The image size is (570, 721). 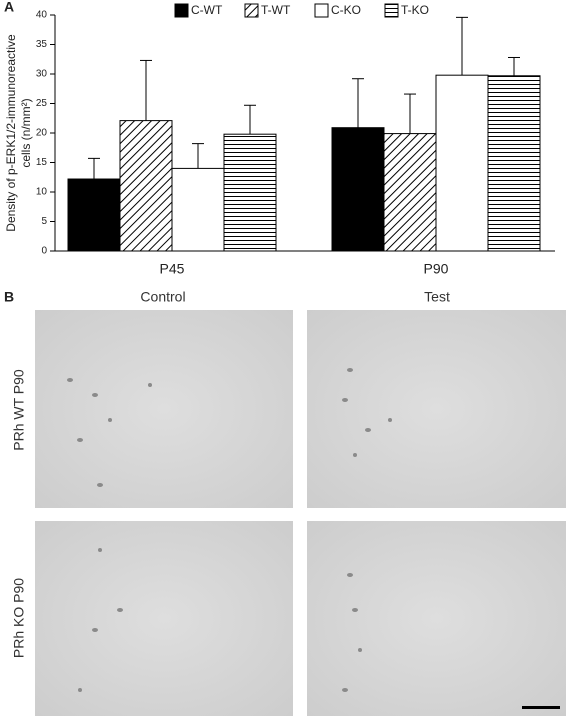 What do you see at coordinates (162, 297) in the screenshot?
I see `column-label: Control` at bounding box center [162, 297].